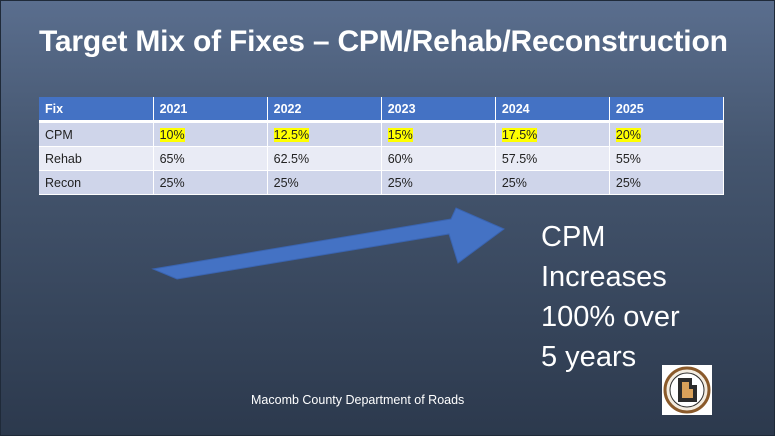 The height and width of the screenshot is (436, 775). Describe the element at coordinates (610, 297) in the screenshot. I see `callout-text: CPM Increases 100% over 5 years` at that location.